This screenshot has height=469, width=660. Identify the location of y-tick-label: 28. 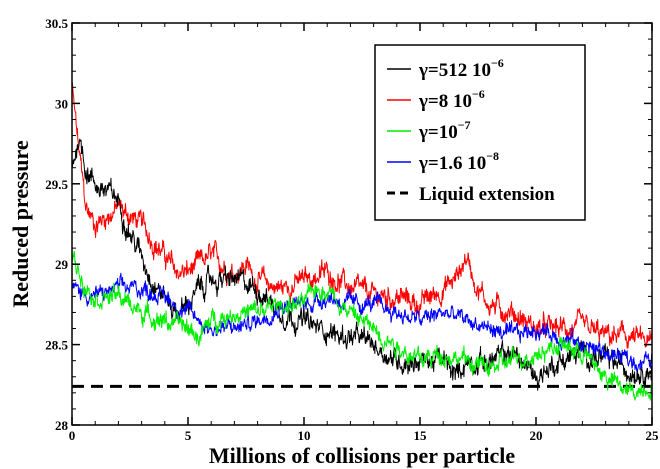
(62, 425).